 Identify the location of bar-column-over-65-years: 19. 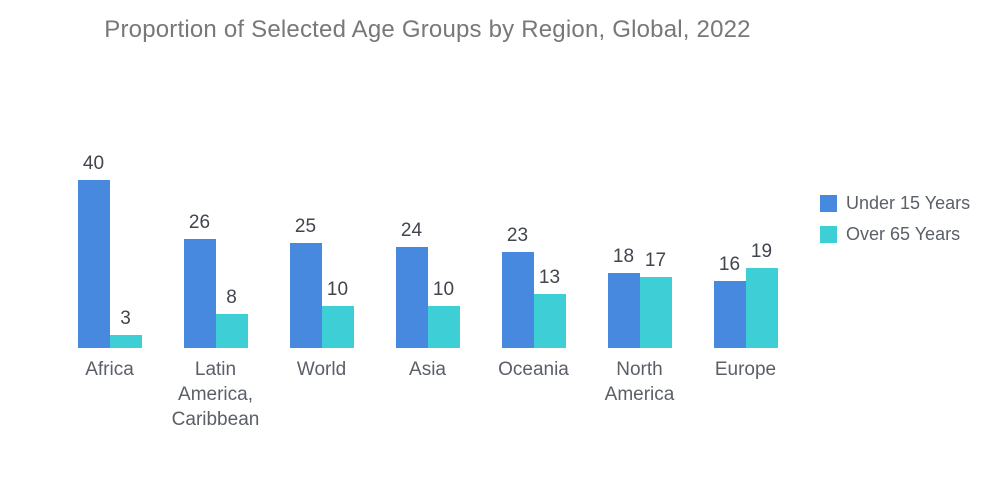
(761, 294).